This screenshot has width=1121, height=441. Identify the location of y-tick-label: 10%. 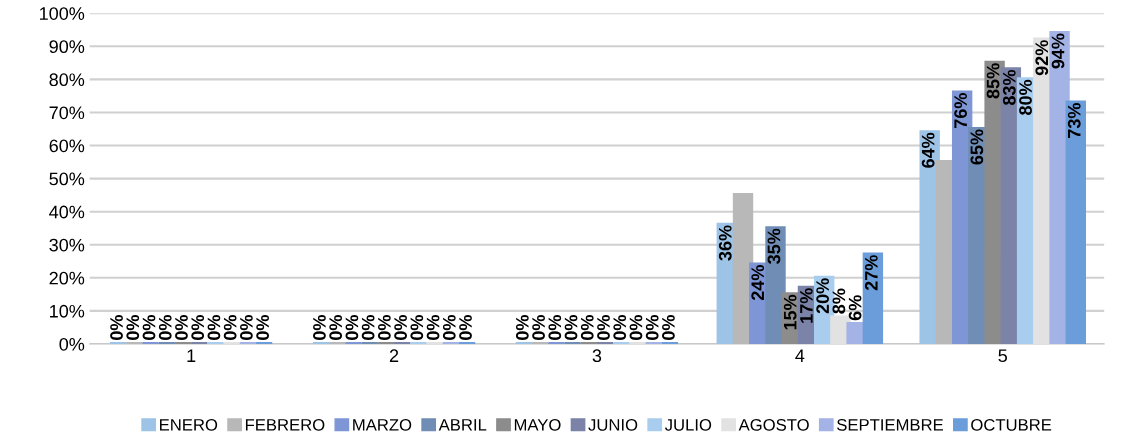
(67, 311).